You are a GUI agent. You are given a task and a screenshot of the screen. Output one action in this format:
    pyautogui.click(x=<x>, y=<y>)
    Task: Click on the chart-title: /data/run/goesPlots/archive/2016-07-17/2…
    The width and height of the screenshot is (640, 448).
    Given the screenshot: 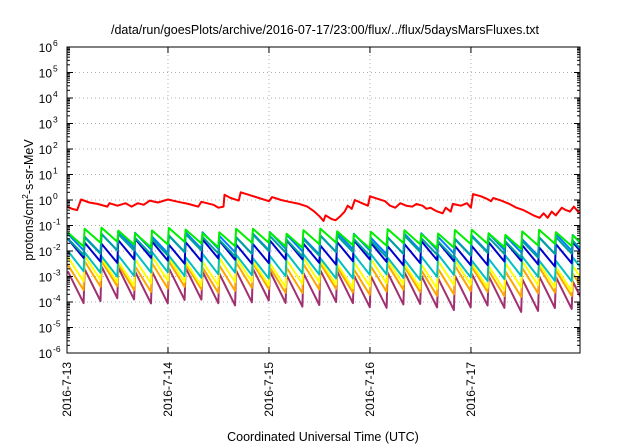 What is the action you would take?
    pyautogui.click(x=325, y=30)
    